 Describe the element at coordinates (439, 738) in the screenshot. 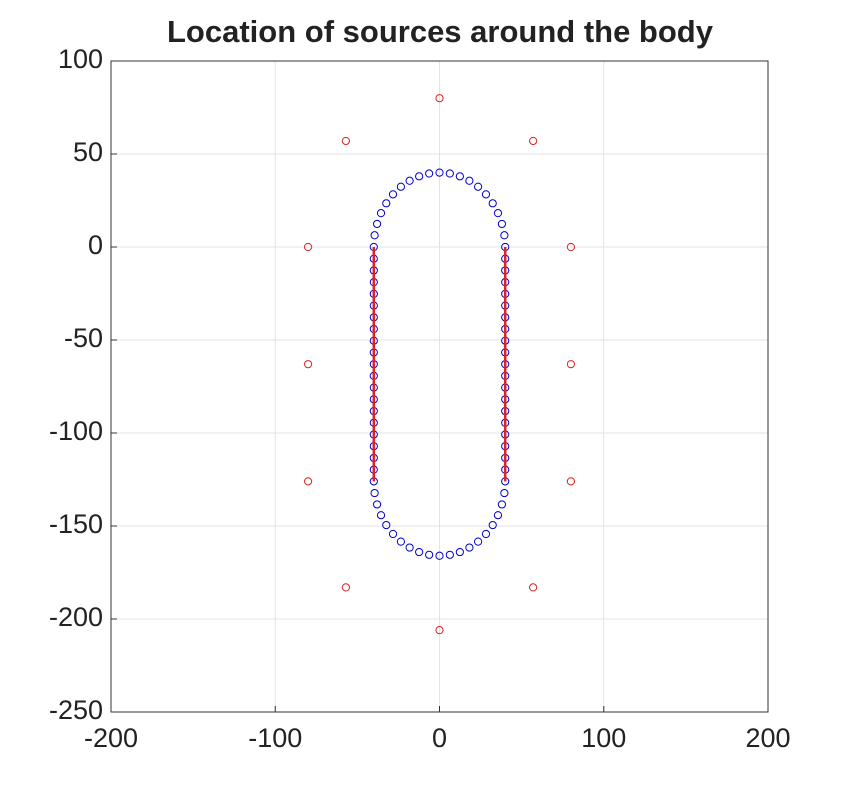

I see `x-tick-label: 0` at that location.